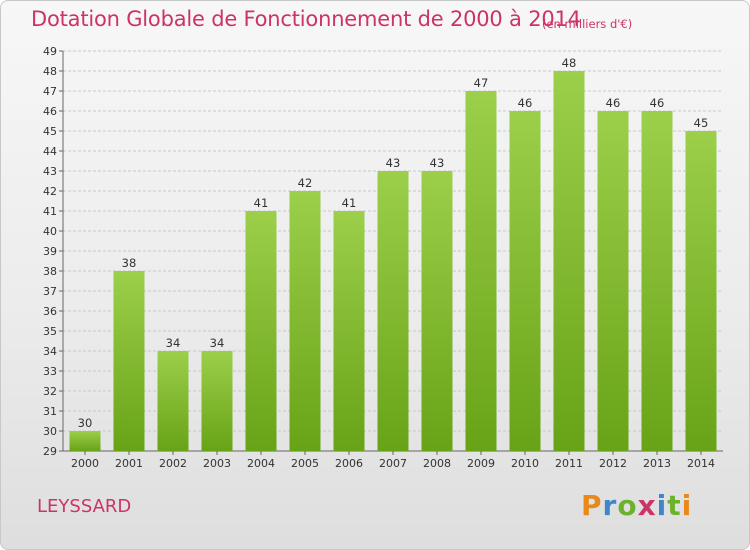  What do you see at coordinates (674, 505) in the screenshot?
I see `logo-letter: t` at bounding box center [674, 505].